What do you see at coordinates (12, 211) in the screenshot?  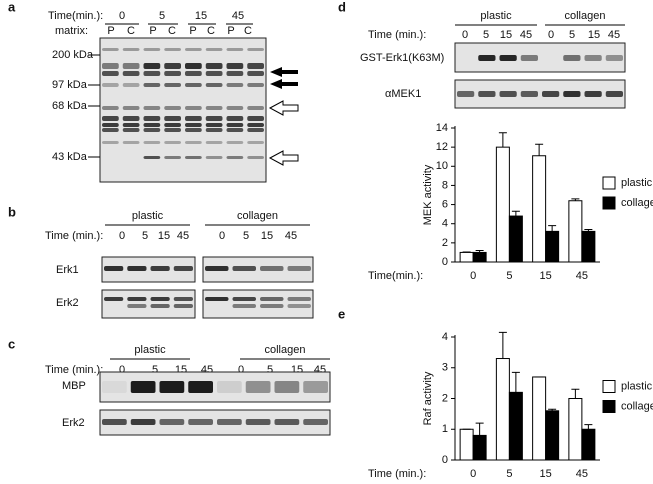 I see `panel-label: b` at bounding box center [12, 211].